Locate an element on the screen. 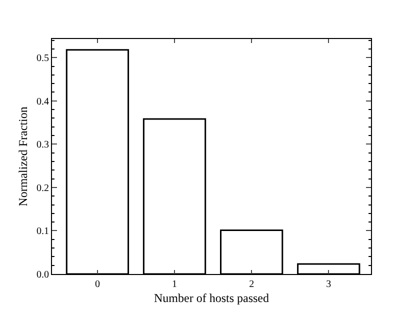 This screenshot has height=323, width=415. y-tick-label: 0.0 is located at coordinates (42, 275).